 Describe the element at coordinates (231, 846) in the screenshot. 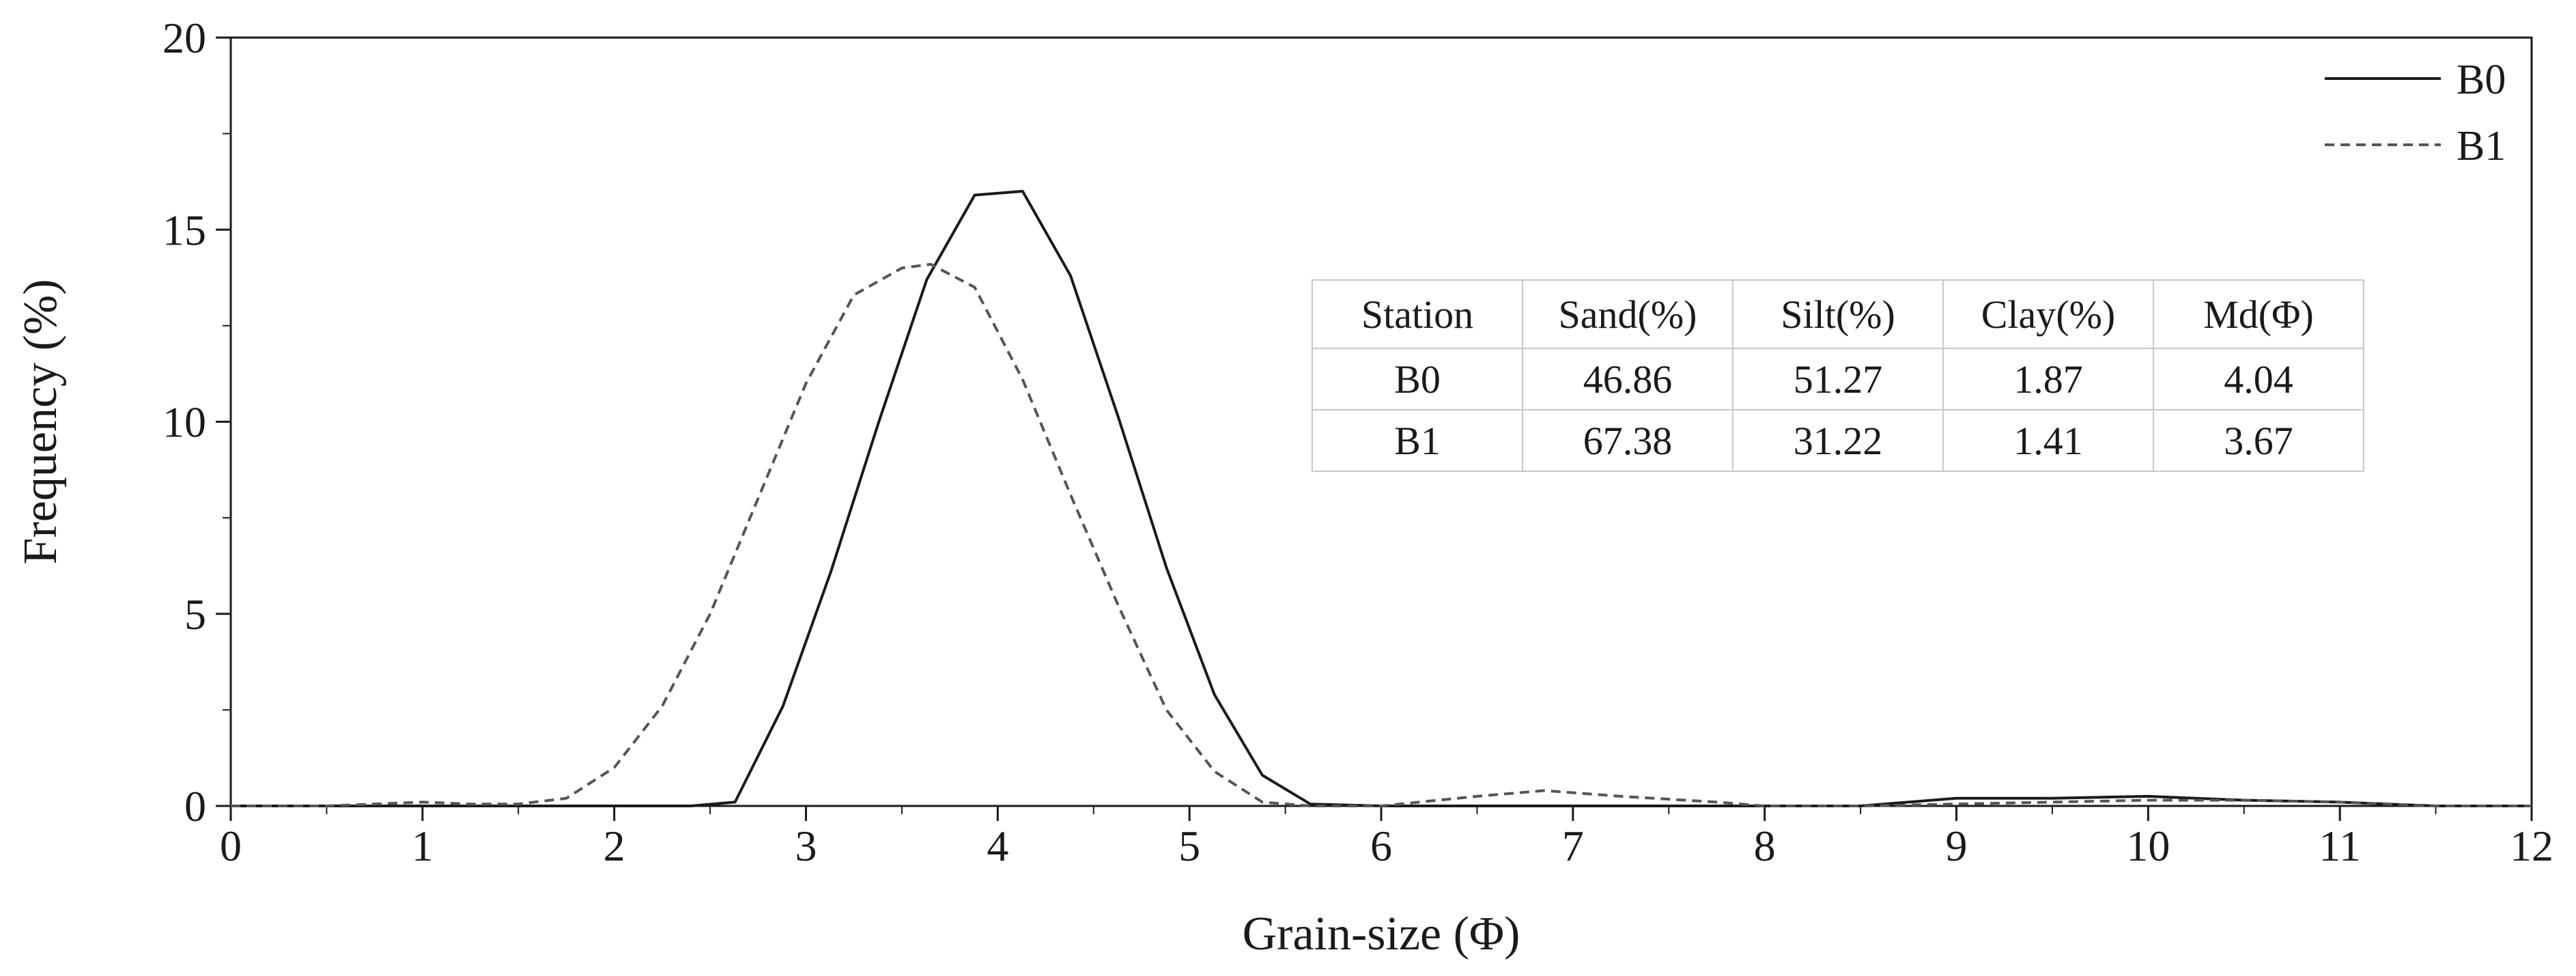

I see `x-tick-label: 0` at that location.